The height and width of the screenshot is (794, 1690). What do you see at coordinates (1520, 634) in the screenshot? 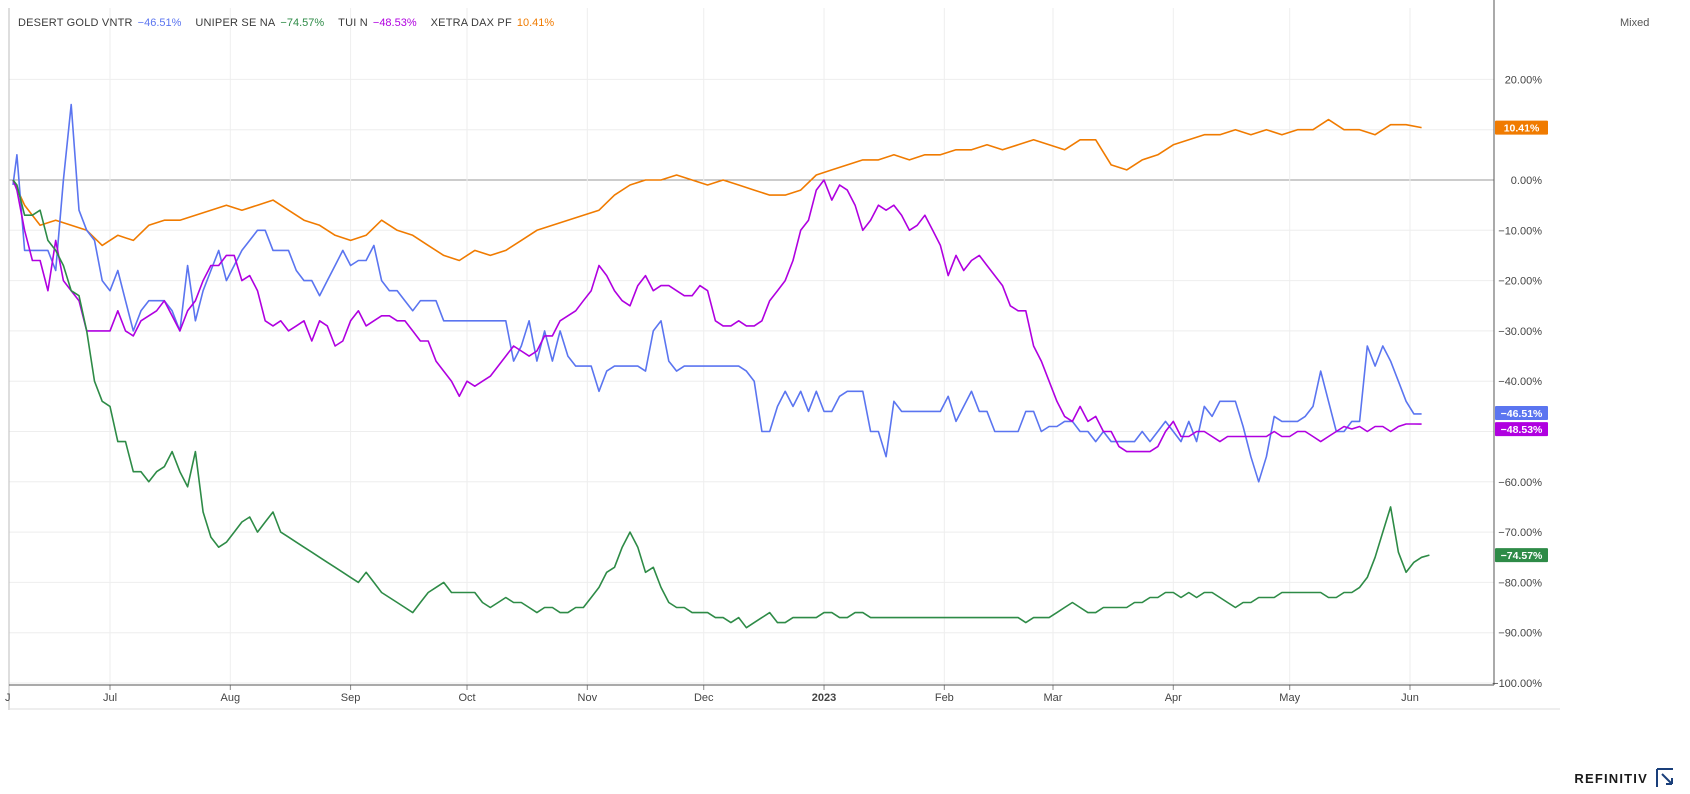
I see `y-tick-label: −90.00%` at bounding box center [1520, 634].